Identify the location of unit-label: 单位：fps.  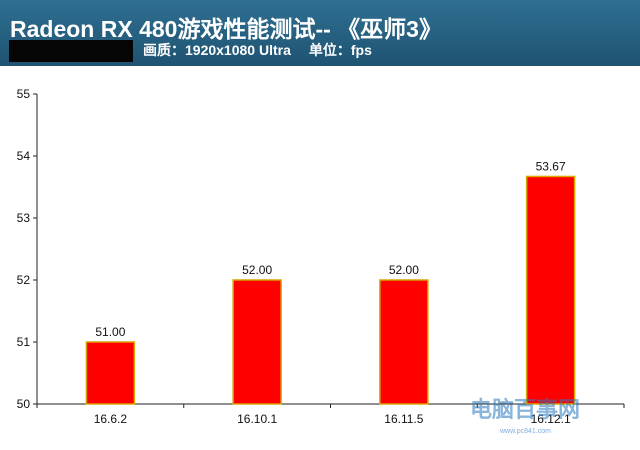
(340, 50).